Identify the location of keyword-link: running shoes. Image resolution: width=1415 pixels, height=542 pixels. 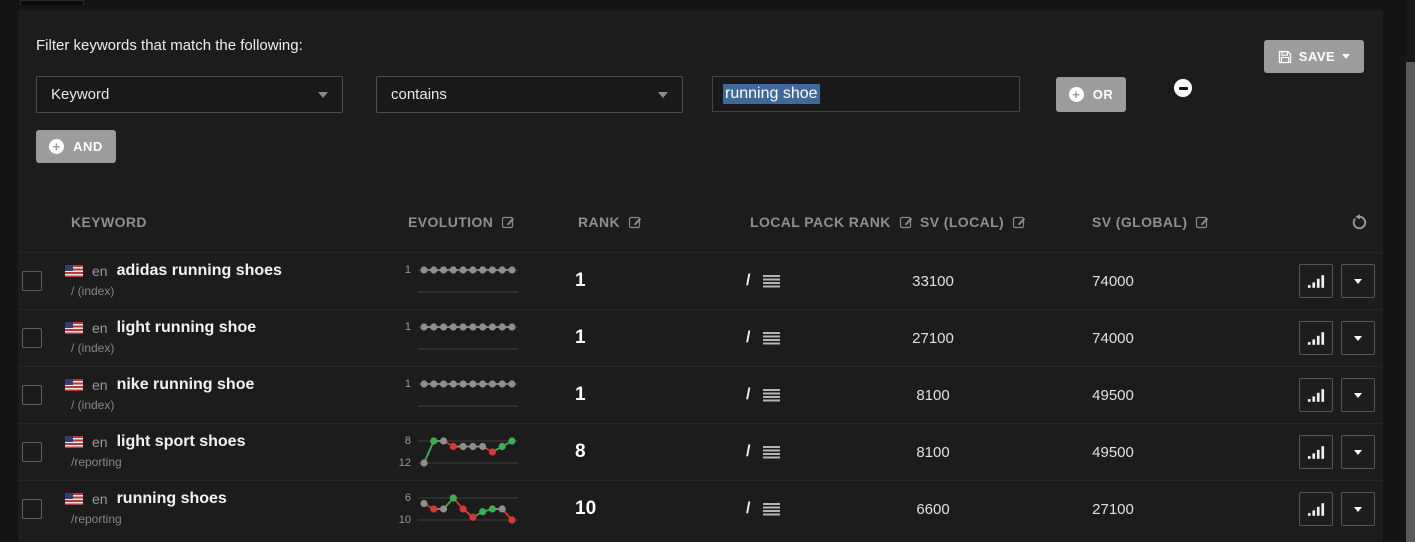
(171, 498).